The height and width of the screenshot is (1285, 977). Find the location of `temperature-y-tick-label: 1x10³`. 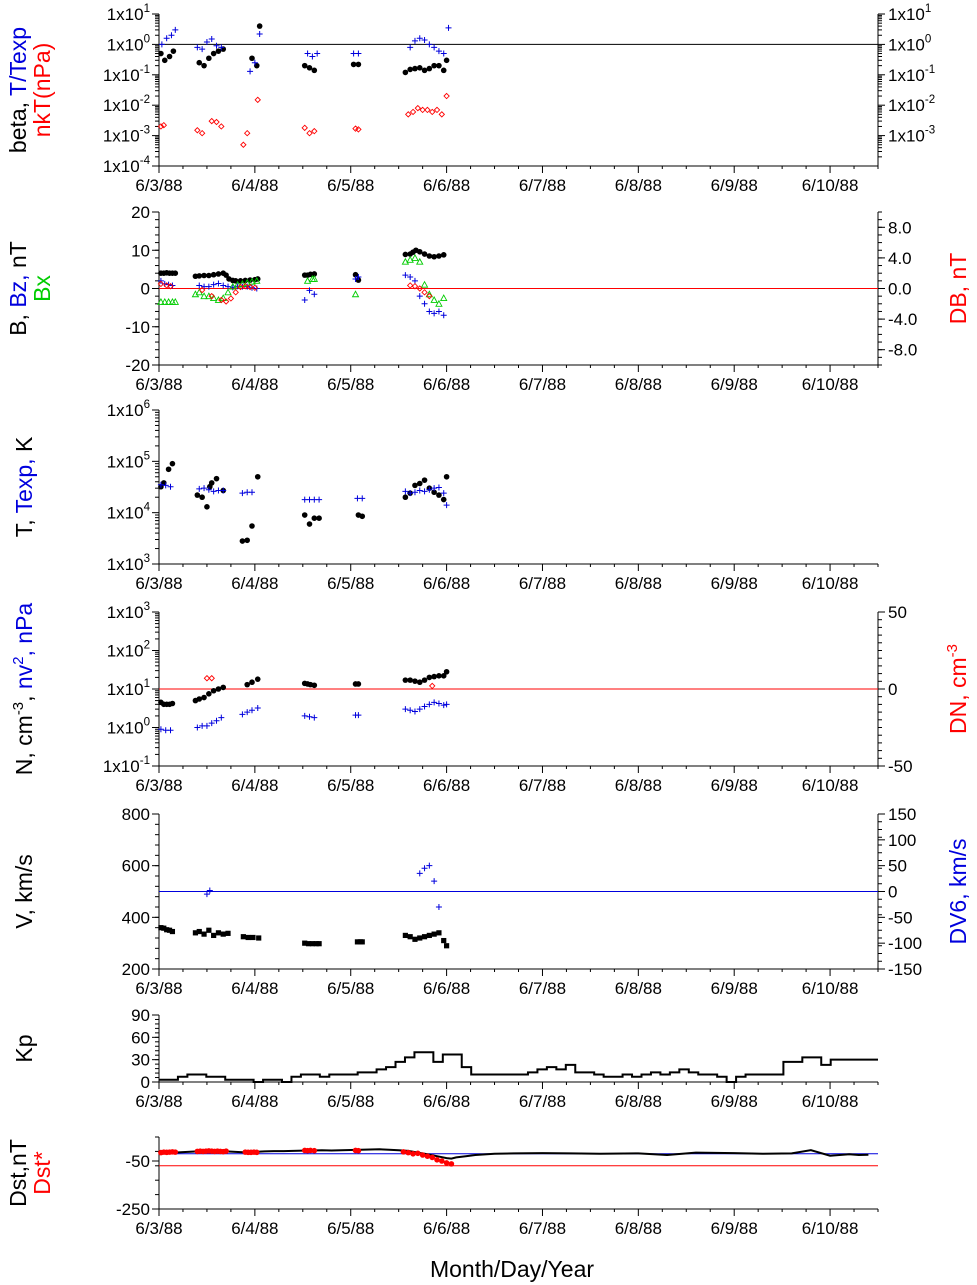

temperature-y-tick-label: 1x10³ is located at coordinates (128, 563).